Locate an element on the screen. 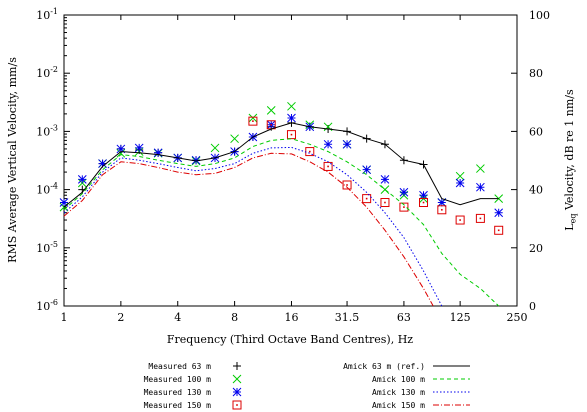 This screenshot has height=412, width=587. y-left-tick-label: 10⁻⁵ is located at coordinates (47, 247).